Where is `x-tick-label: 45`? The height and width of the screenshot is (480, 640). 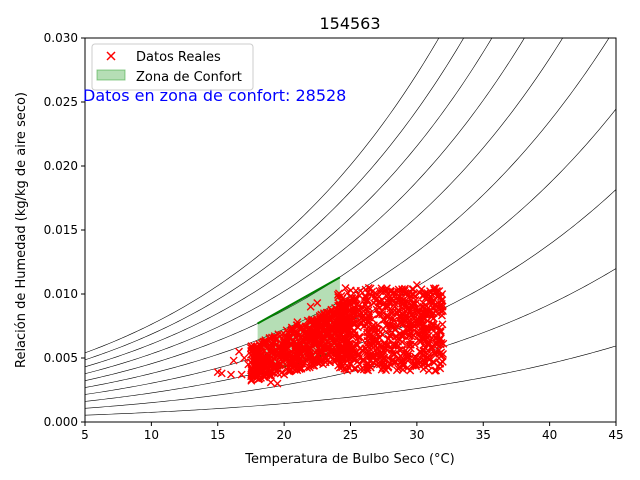 x-tick-label: 45 is located at coordinates (615, 435).